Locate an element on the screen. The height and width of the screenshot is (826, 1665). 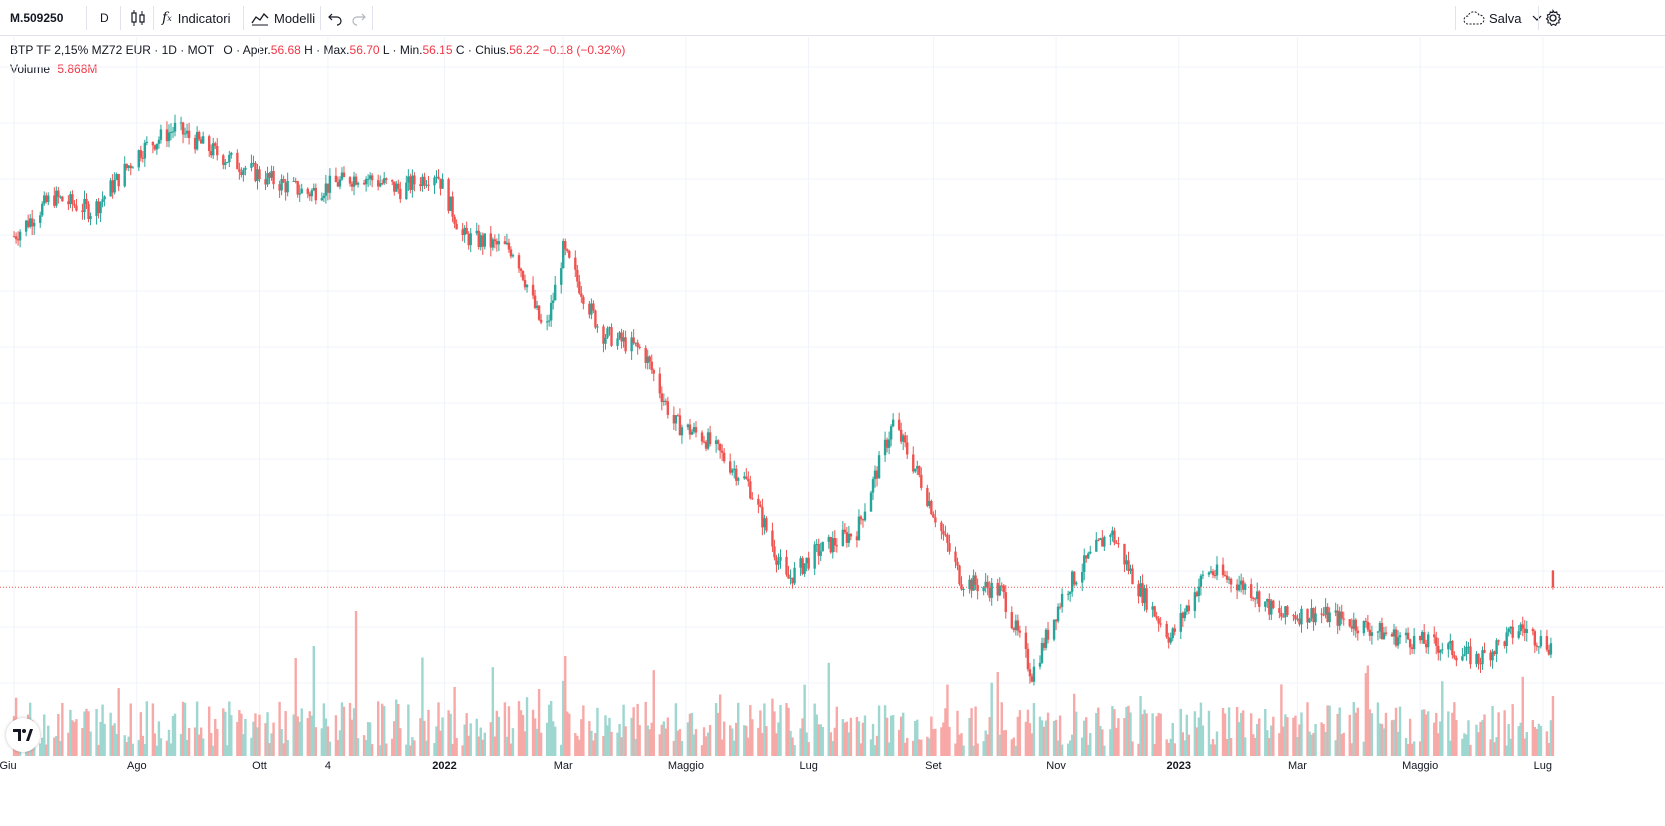
volume-value: 5.868M is located at coordinates (77, 69).